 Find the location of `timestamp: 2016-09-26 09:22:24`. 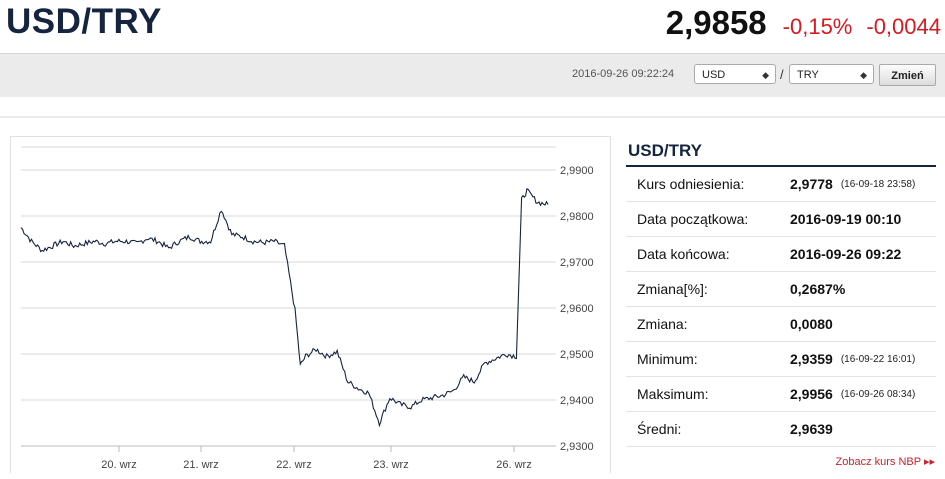

timestamp: 2016-09-26 09:22:24 is located at coordinates (623, 74).